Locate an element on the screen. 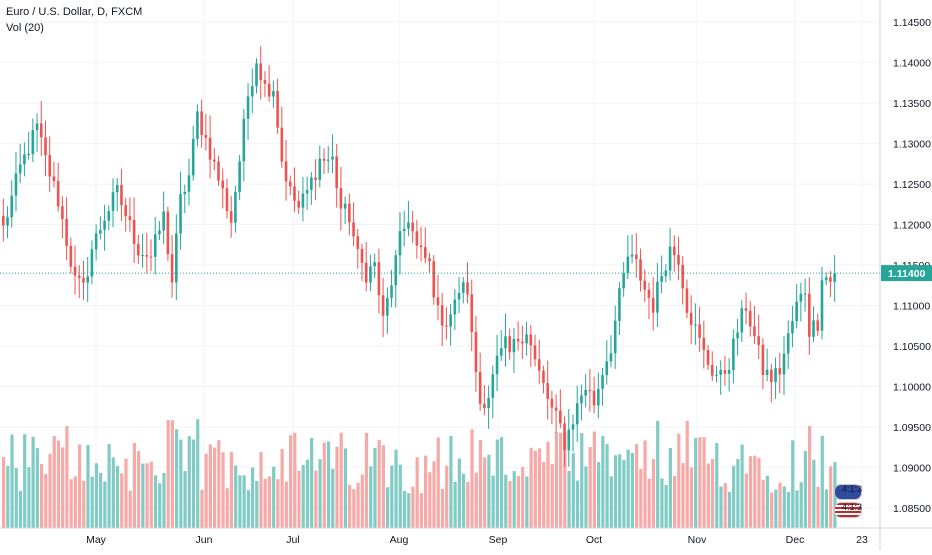 The image size is (932, 555). x-tick-label: Aug is located at coordinates (399, 540).